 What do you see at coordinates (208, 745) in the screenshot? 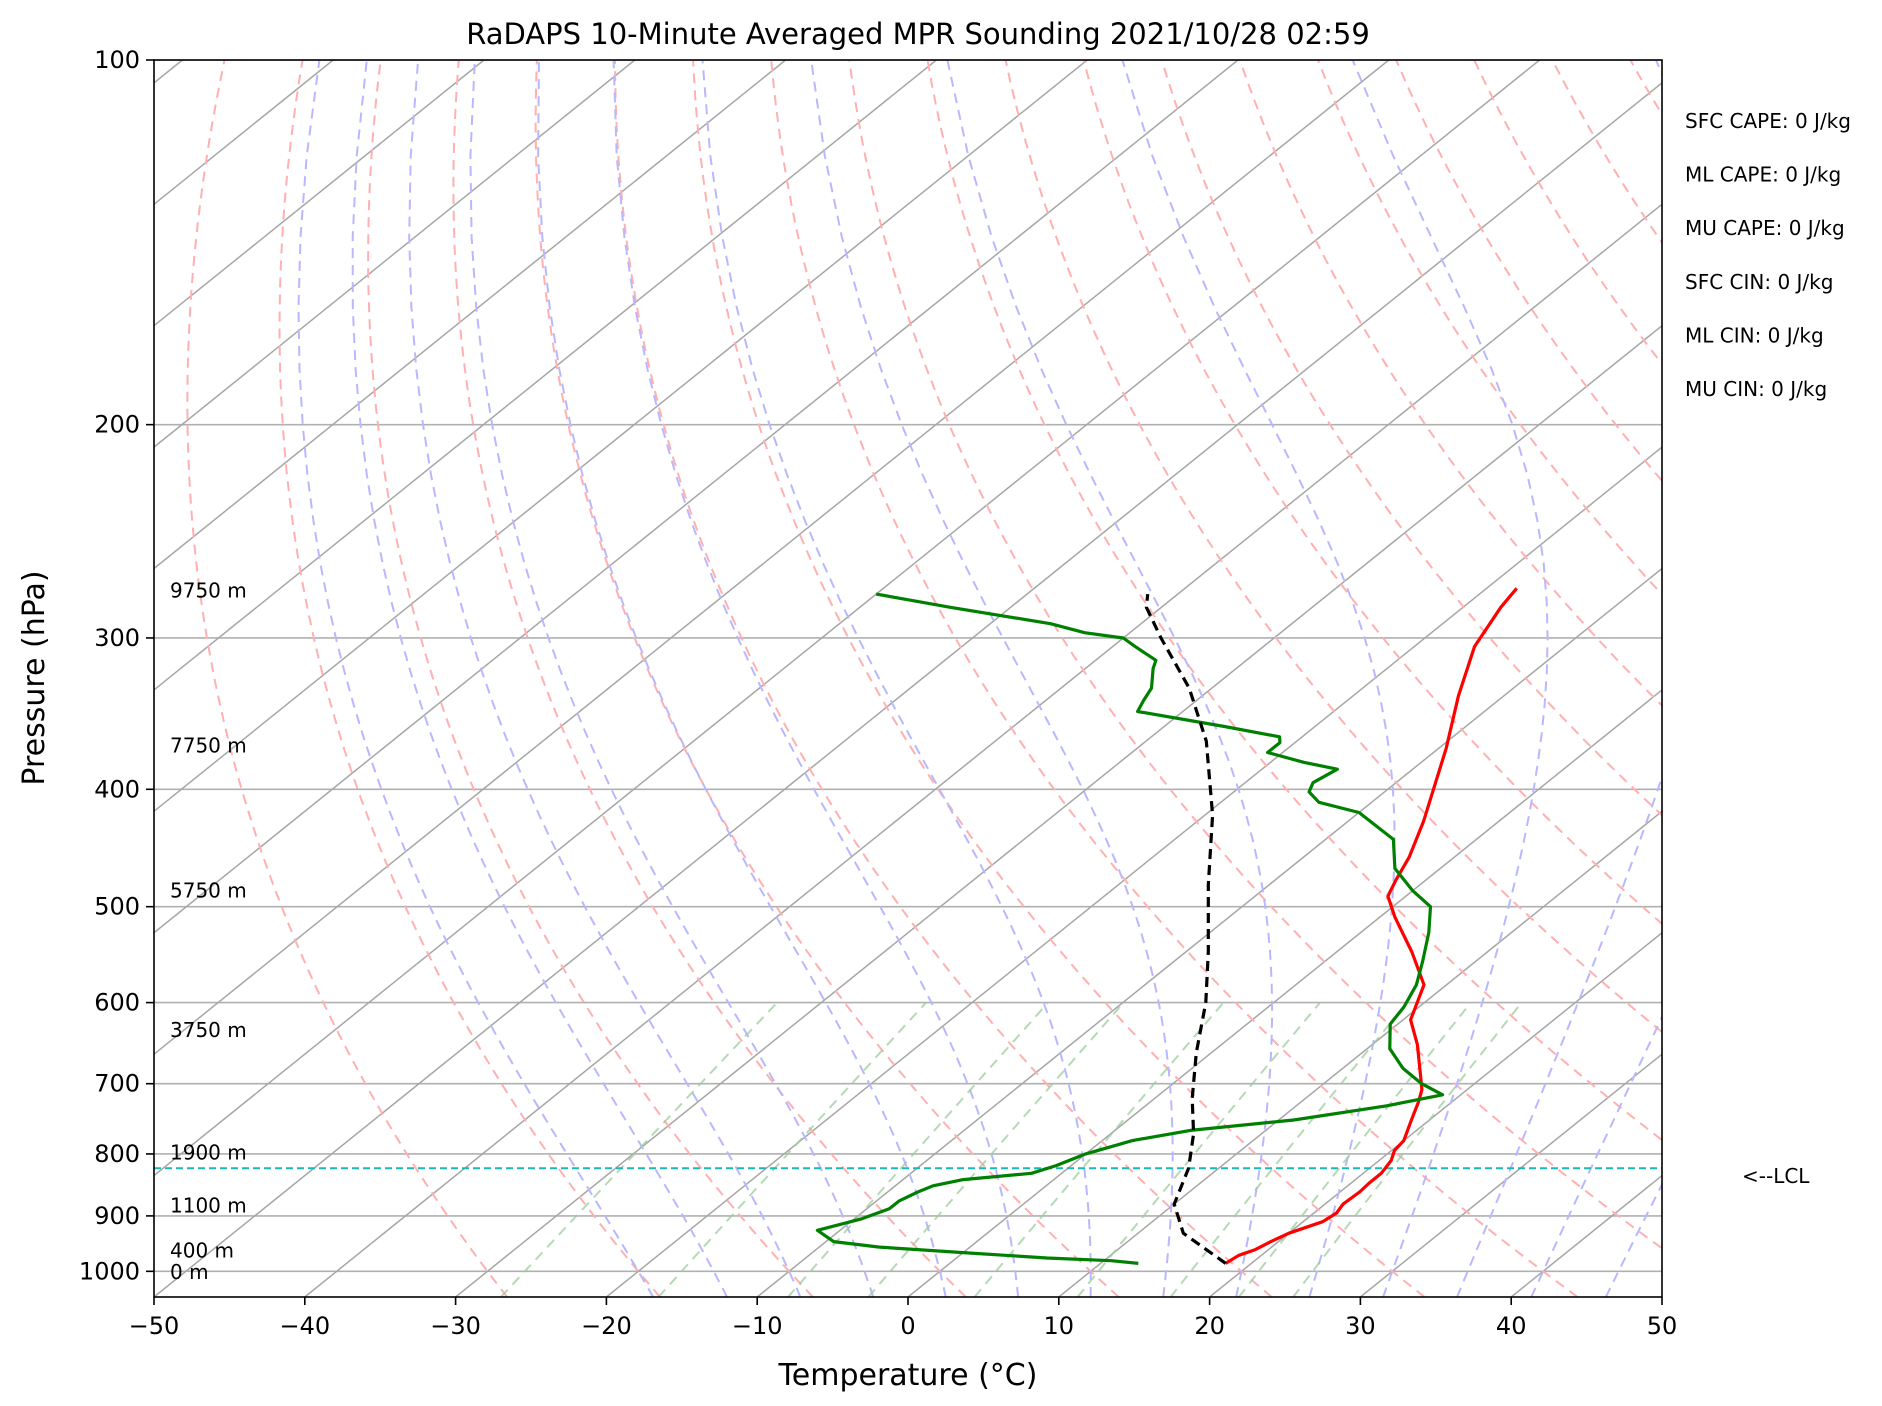
I see `height-label: 7750 m` at bounding box center [208, 745].